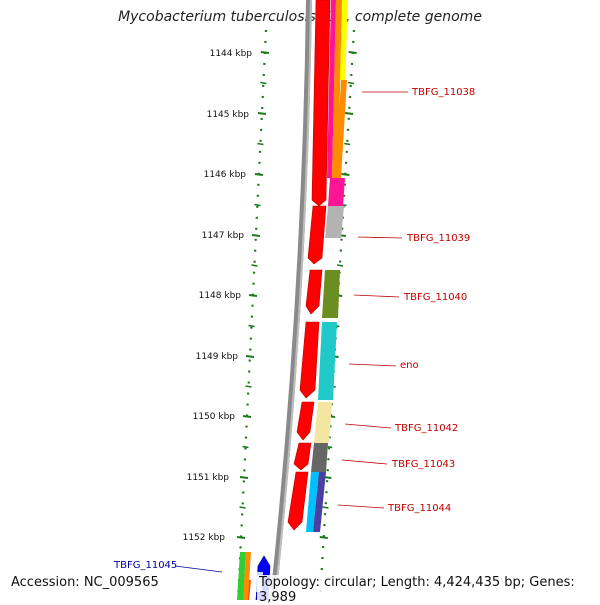 Image resolution: width=600 pixels, height=605 pixels. I want to click on genome-backbone-highlight, so click(293, 300).